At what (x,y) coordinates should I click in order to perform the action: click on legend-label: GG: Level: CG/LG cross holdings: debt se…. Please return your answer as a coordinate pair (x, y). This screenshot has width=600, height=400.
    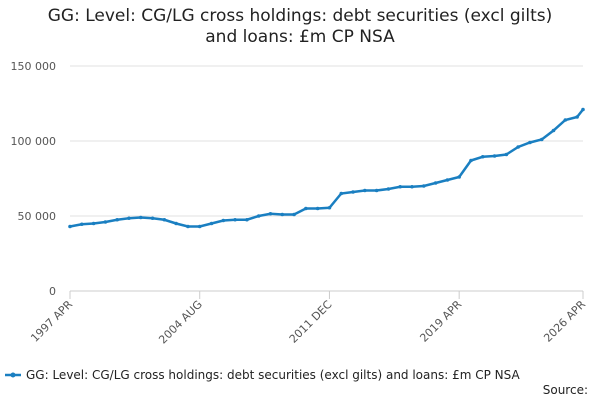
    Looking at the image, I should click on (273, 375).